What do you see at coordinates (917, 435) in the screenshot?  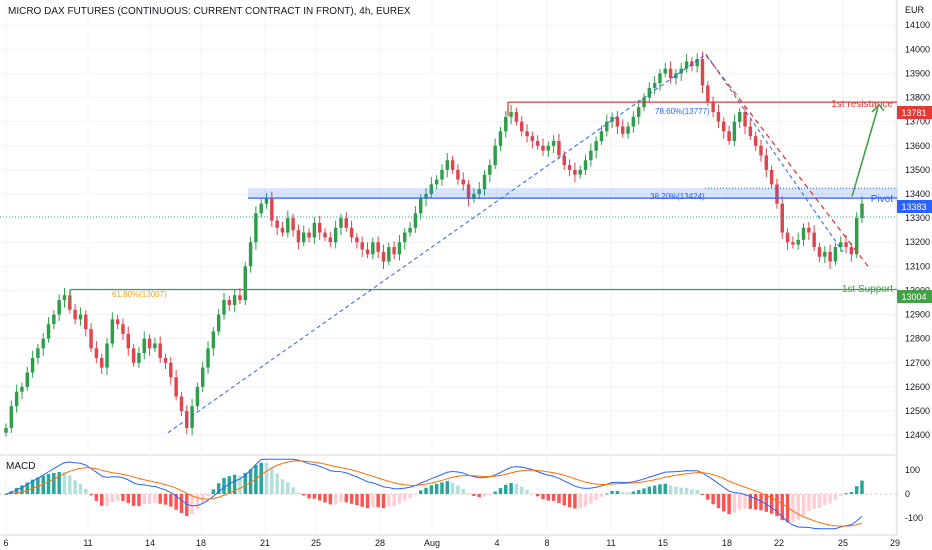 I see `price-tick-label: 12400` at bounding box center [917, 435].